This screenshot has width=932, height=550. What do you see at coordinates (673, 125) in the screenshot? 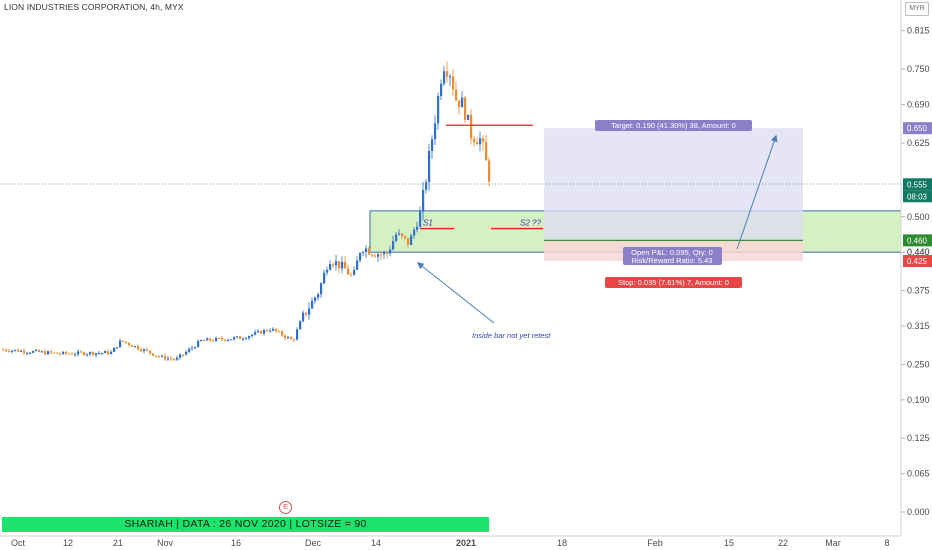
I see `target-label-bg` at bounding box center [673, 125].